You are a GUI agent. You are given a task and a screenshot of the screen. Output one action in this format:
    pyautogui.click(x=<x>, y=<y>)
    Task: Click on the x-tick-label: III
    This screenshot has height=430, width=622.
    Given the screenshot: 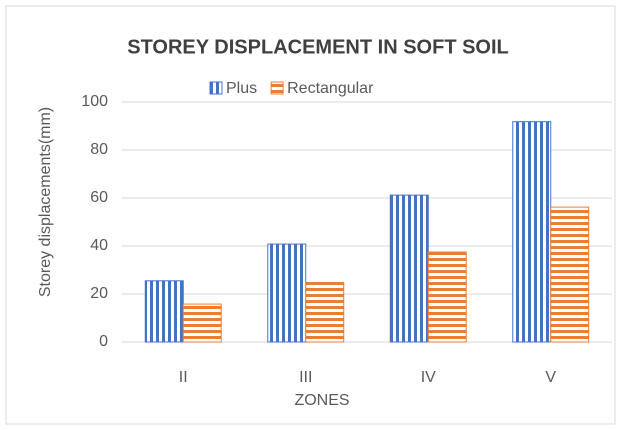 What is the action you would take?
    pyautogui.click(x=305, y=377)
    